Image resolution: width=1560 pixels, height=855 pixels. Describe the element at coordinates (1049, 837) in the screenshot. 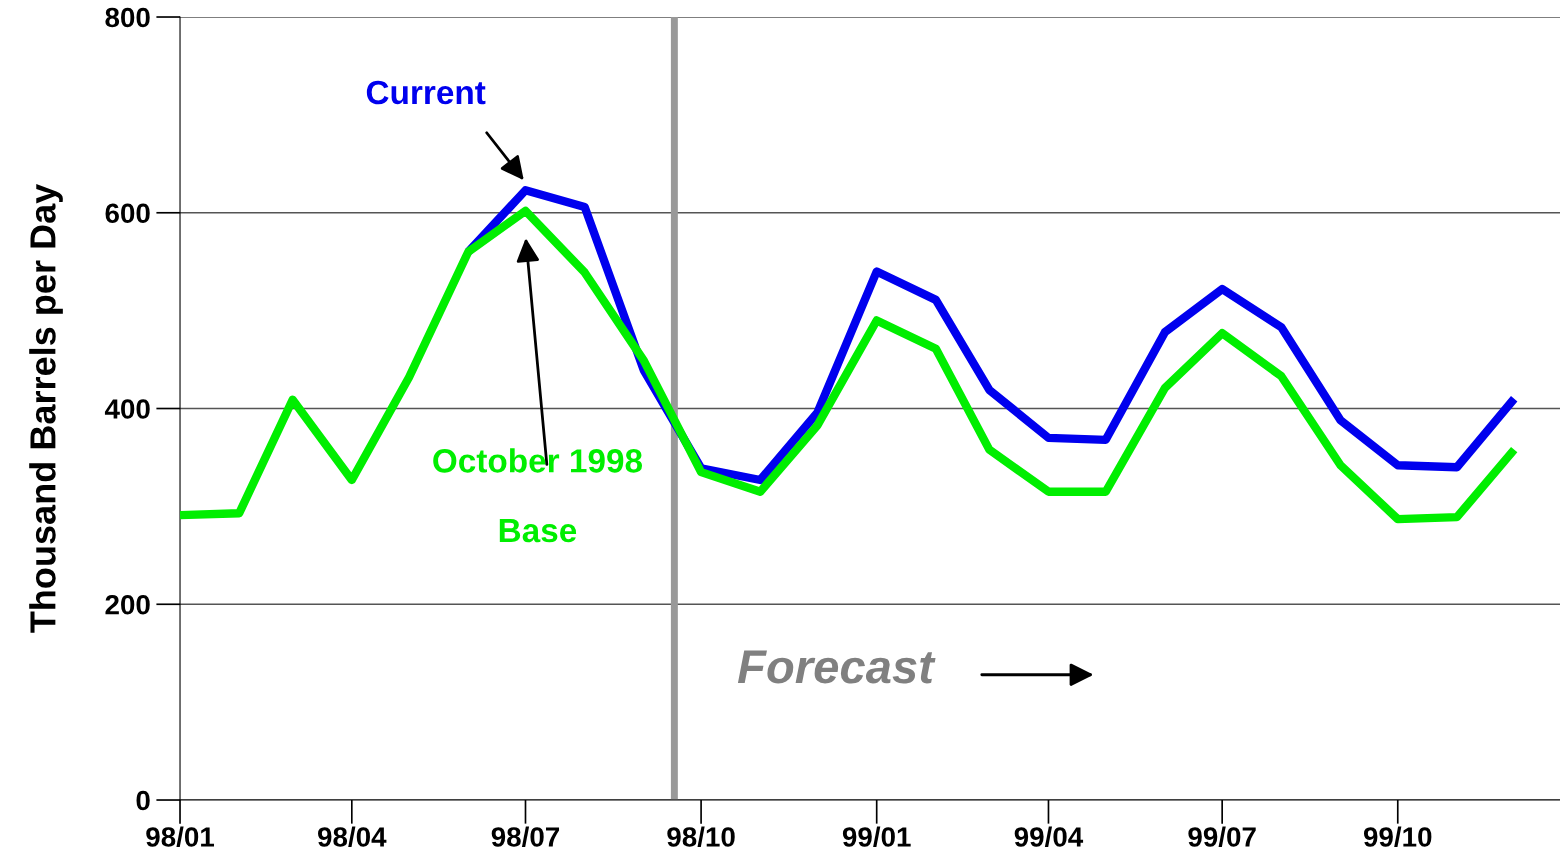

I see `x-tick-label: 99/04` at that location.